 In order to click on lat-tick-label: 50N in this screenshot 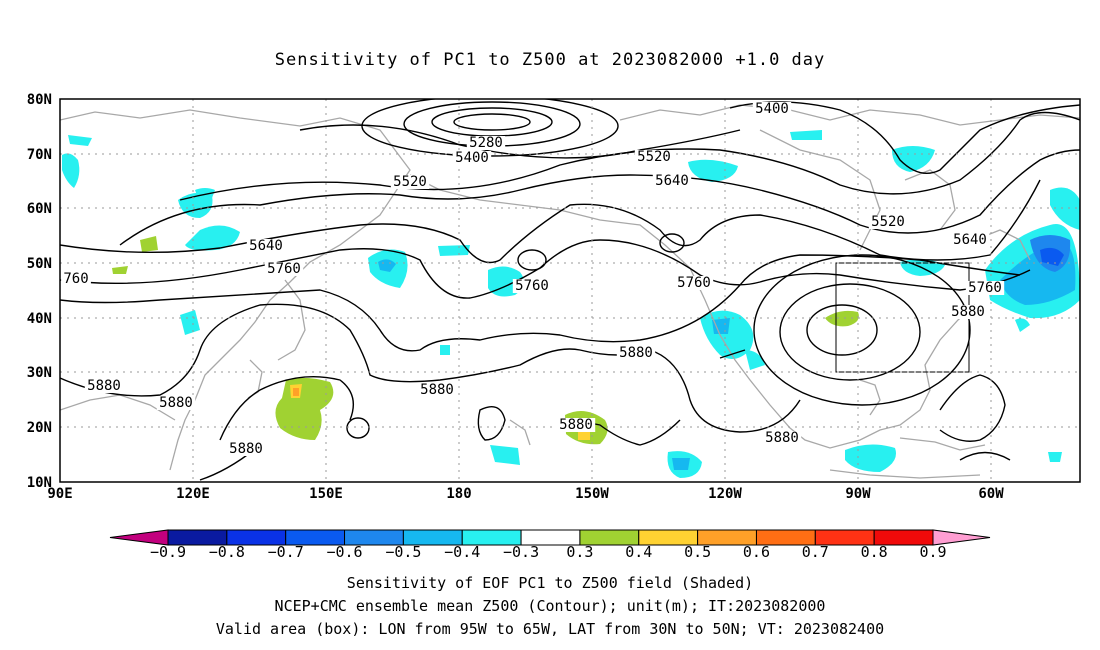, I will do `click(39, 264)`.